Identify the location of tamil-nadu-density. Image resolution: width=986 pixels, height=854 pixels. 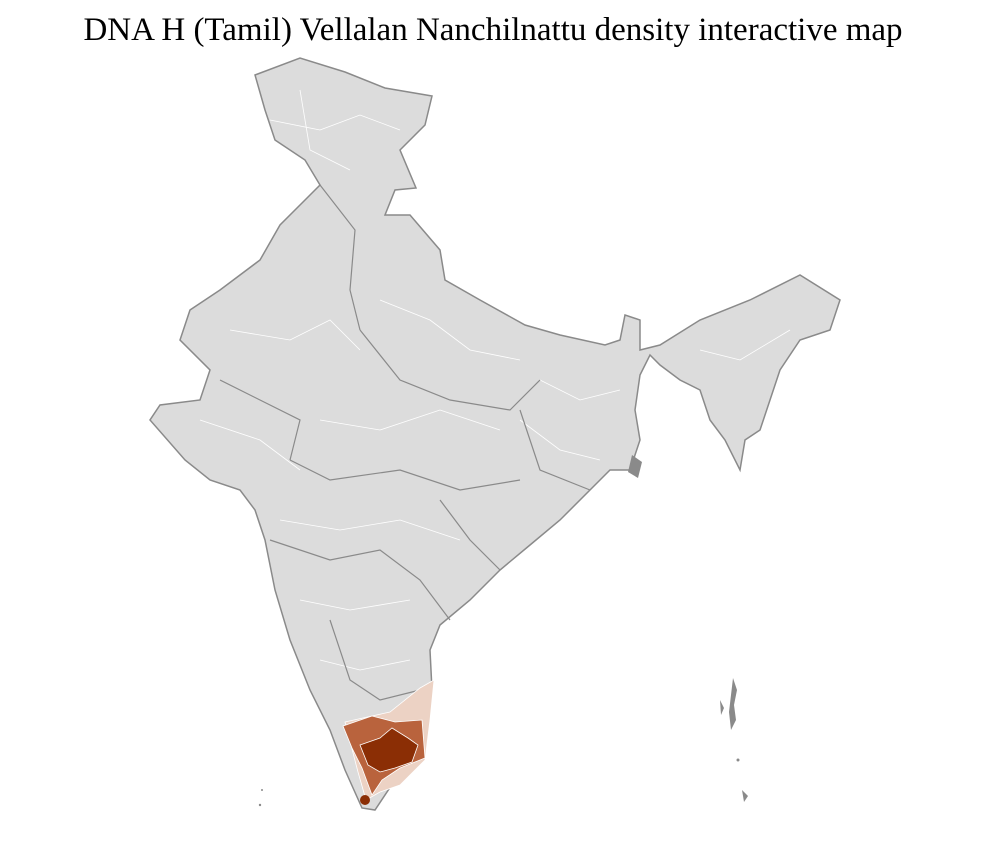
(388, 742).